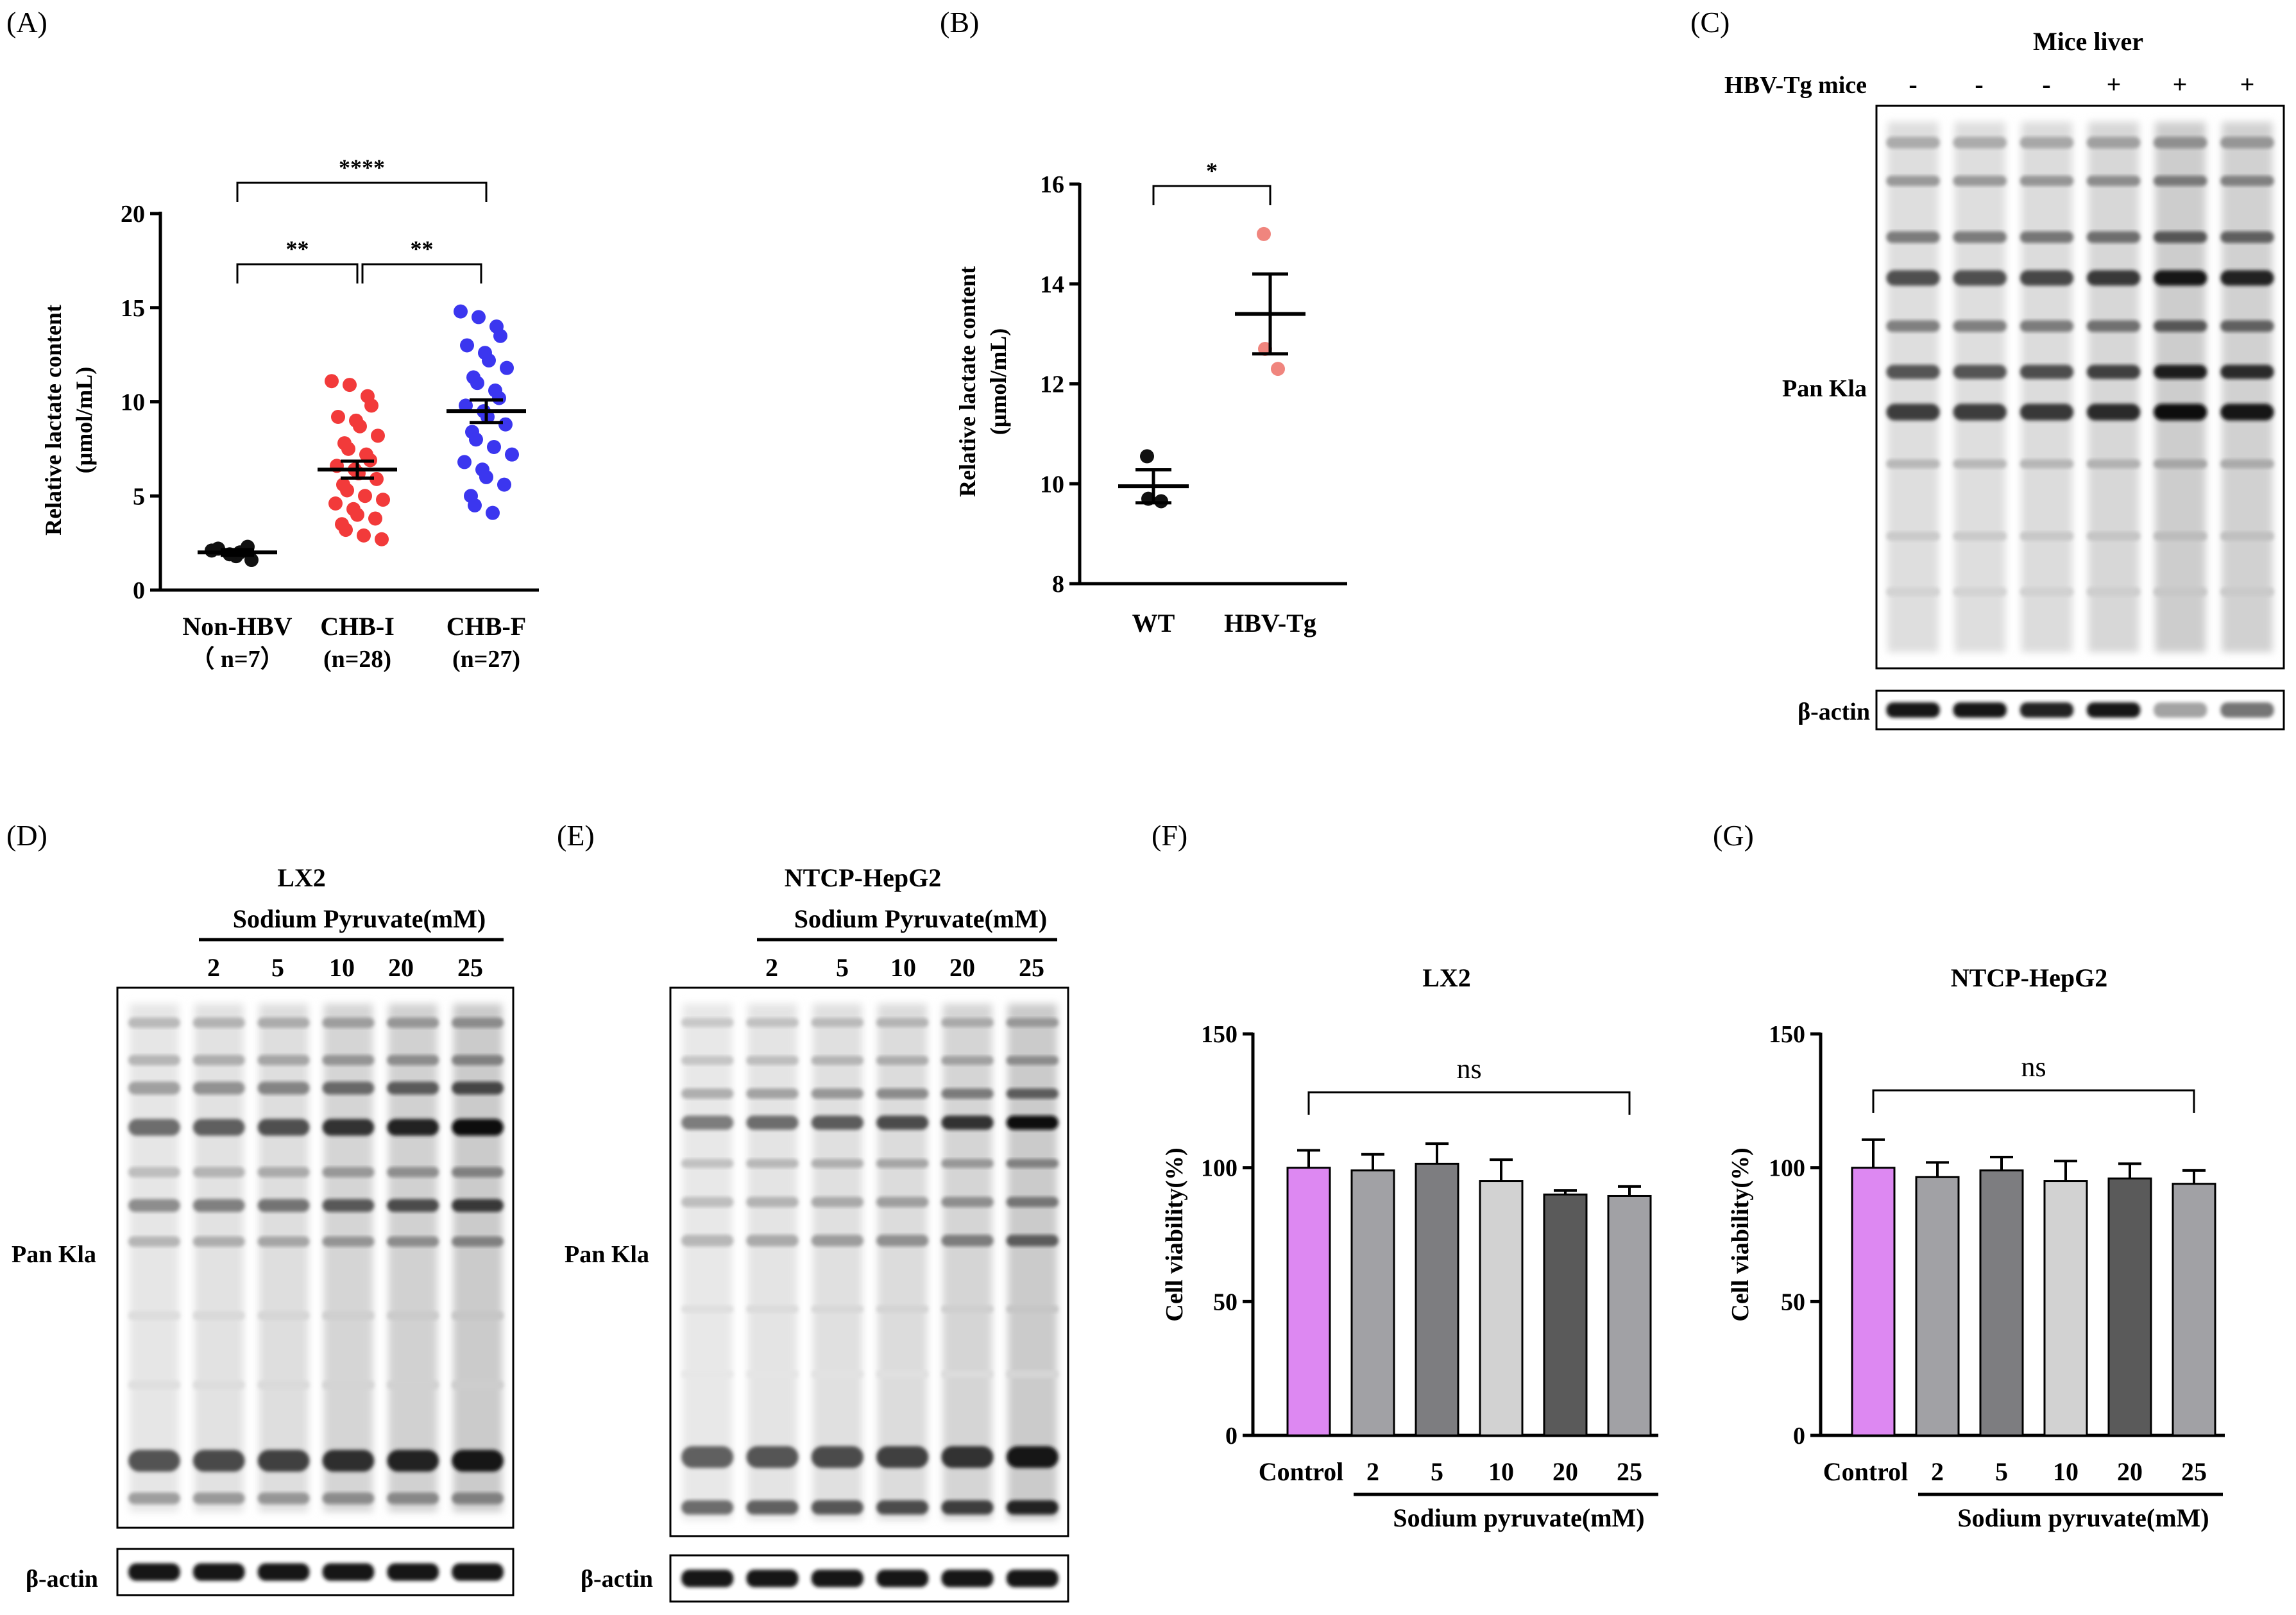  Describe the element at coordinates (139, 497) in the screenshot. I see `y-tick-label: 5` at that location.